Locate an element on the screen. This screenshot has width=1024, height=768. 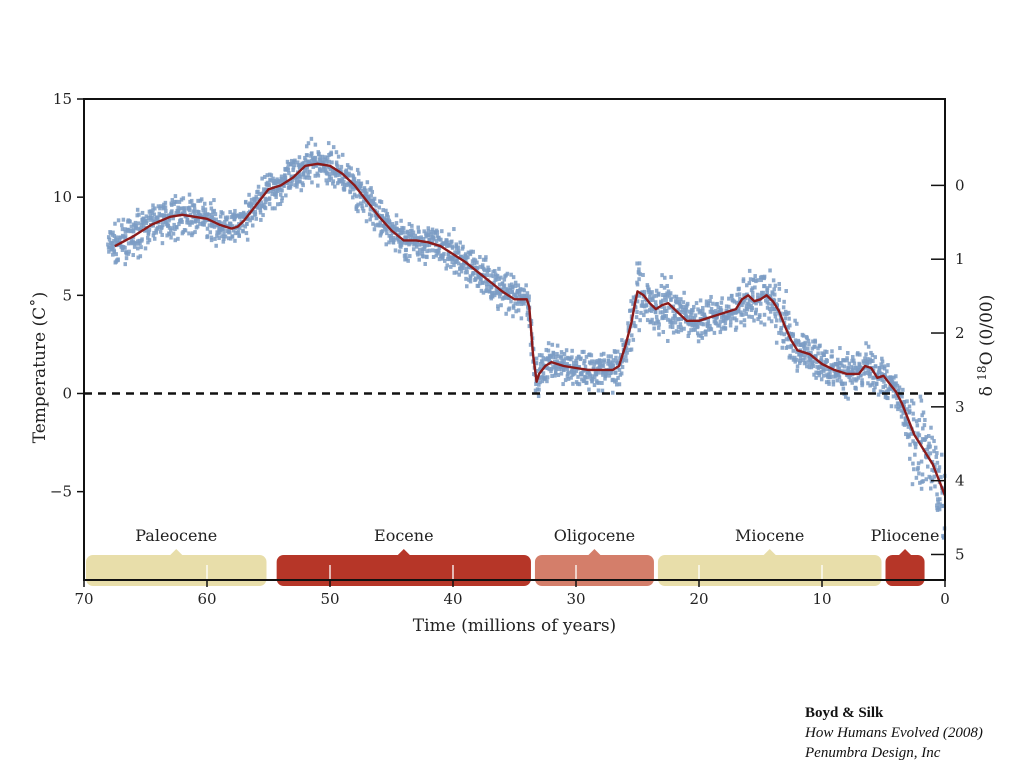
epoch-bar is located at coordinates (176, 570).